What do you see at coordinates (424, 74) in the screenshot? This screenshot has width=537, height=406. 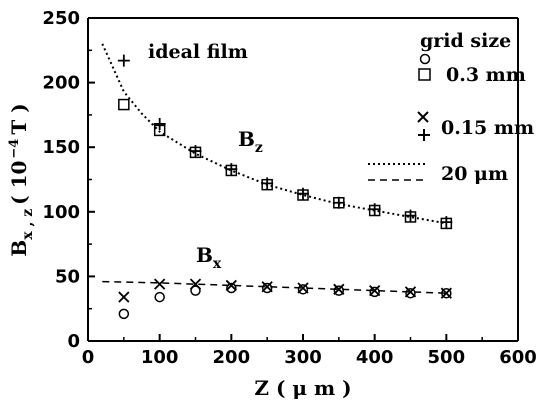 I see `legend-square-marker` at bounding box center [424, 74].